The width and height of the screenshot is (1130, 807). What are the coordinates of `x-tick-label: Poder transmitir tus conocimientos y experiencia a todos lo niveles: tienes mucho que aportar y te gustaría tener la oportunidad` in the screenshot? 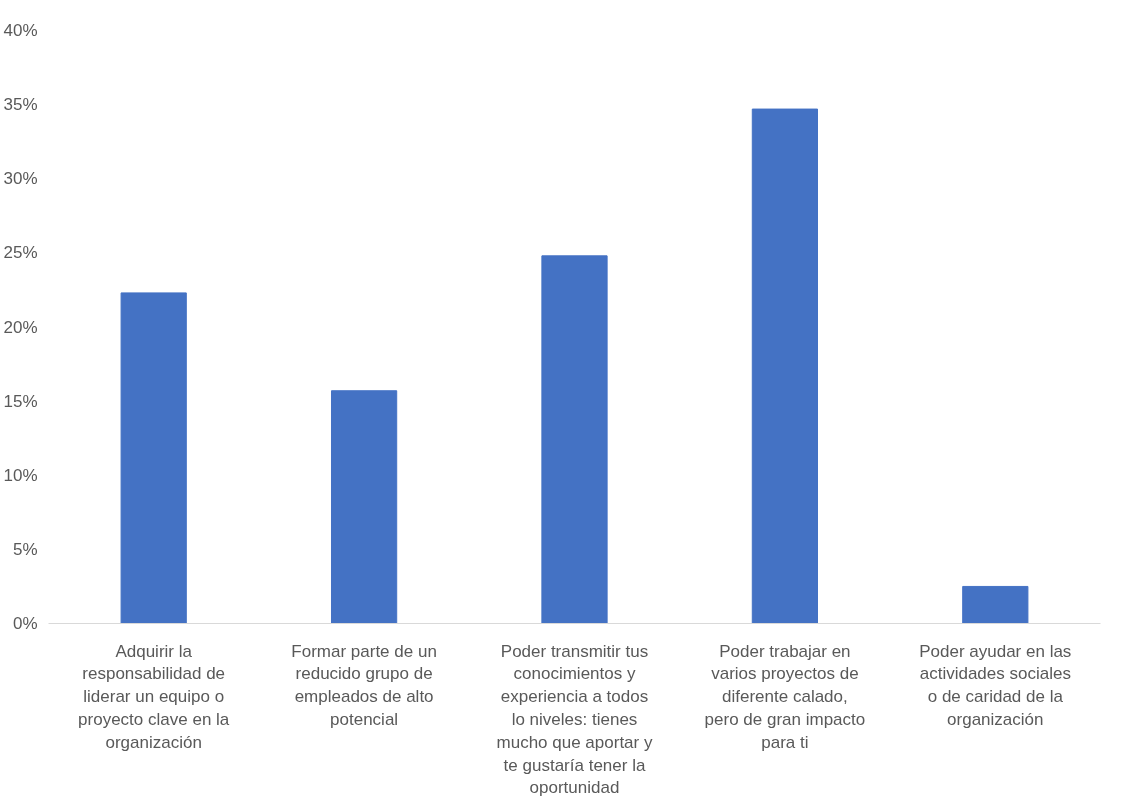 It's located at (574, 719).